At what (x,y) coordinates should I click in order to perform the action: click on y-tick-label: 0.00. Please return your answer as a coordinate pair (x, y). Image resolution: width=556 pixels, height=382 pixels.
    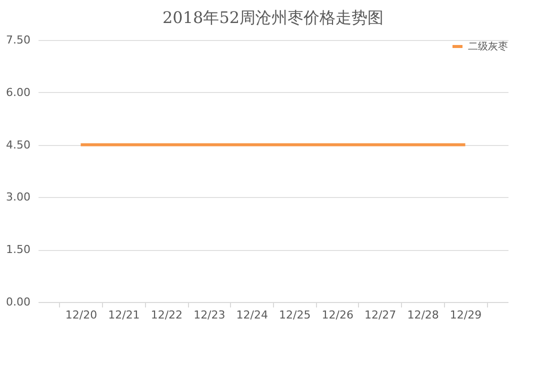
    Looking at the image, I should click on (18, 302).